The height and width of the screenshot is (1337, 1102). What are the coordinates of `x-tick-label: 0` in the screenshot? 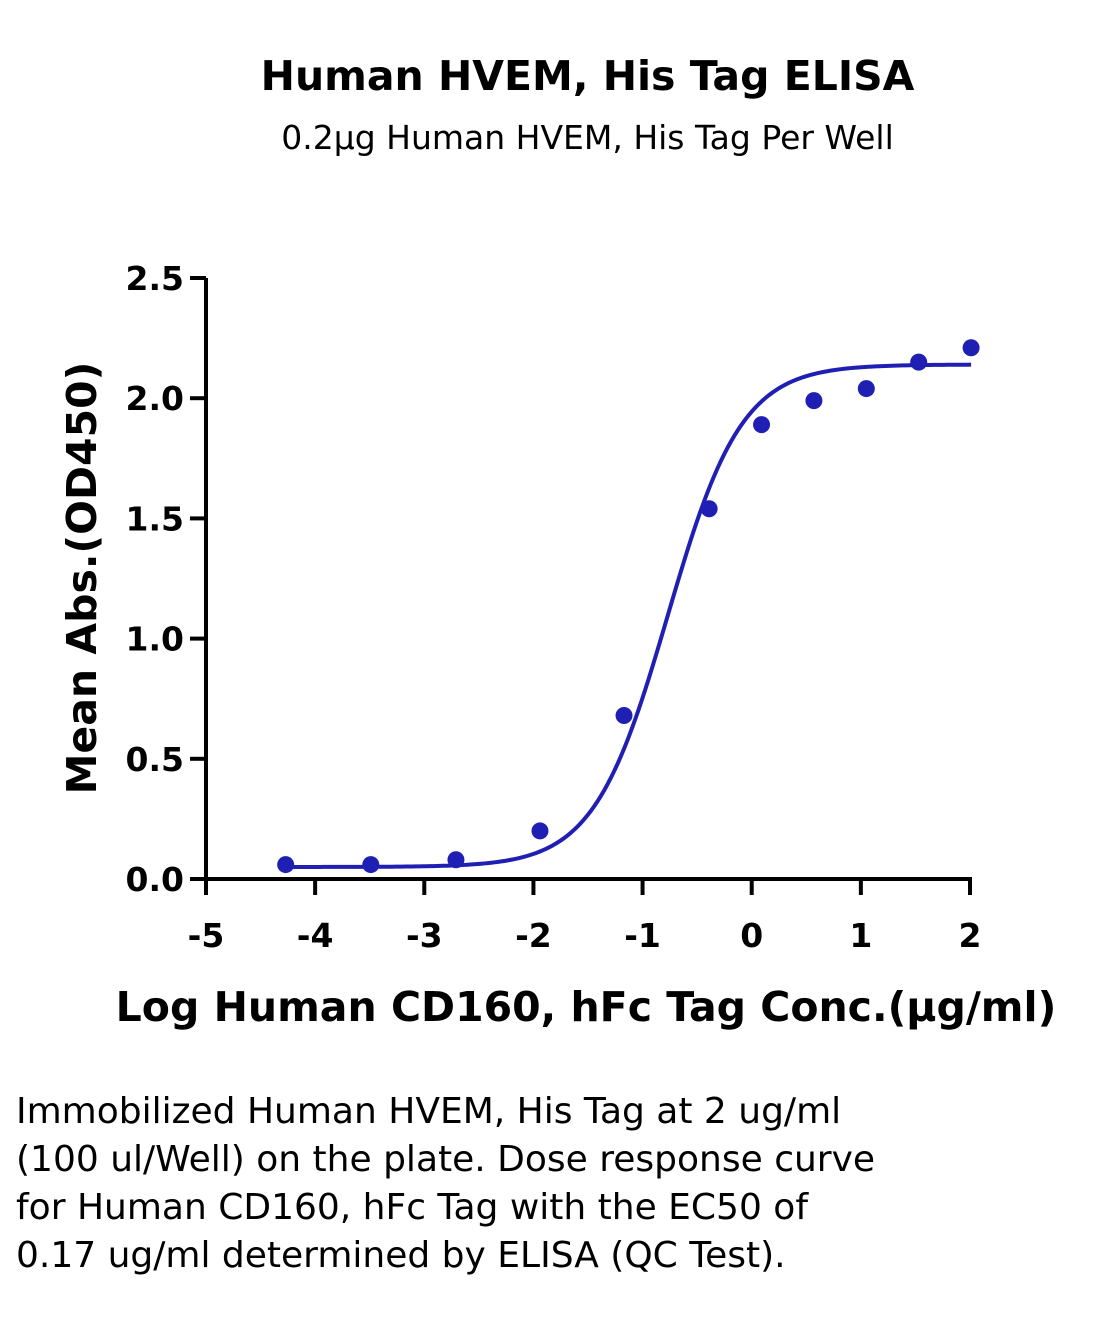 It's located at (751, 935).